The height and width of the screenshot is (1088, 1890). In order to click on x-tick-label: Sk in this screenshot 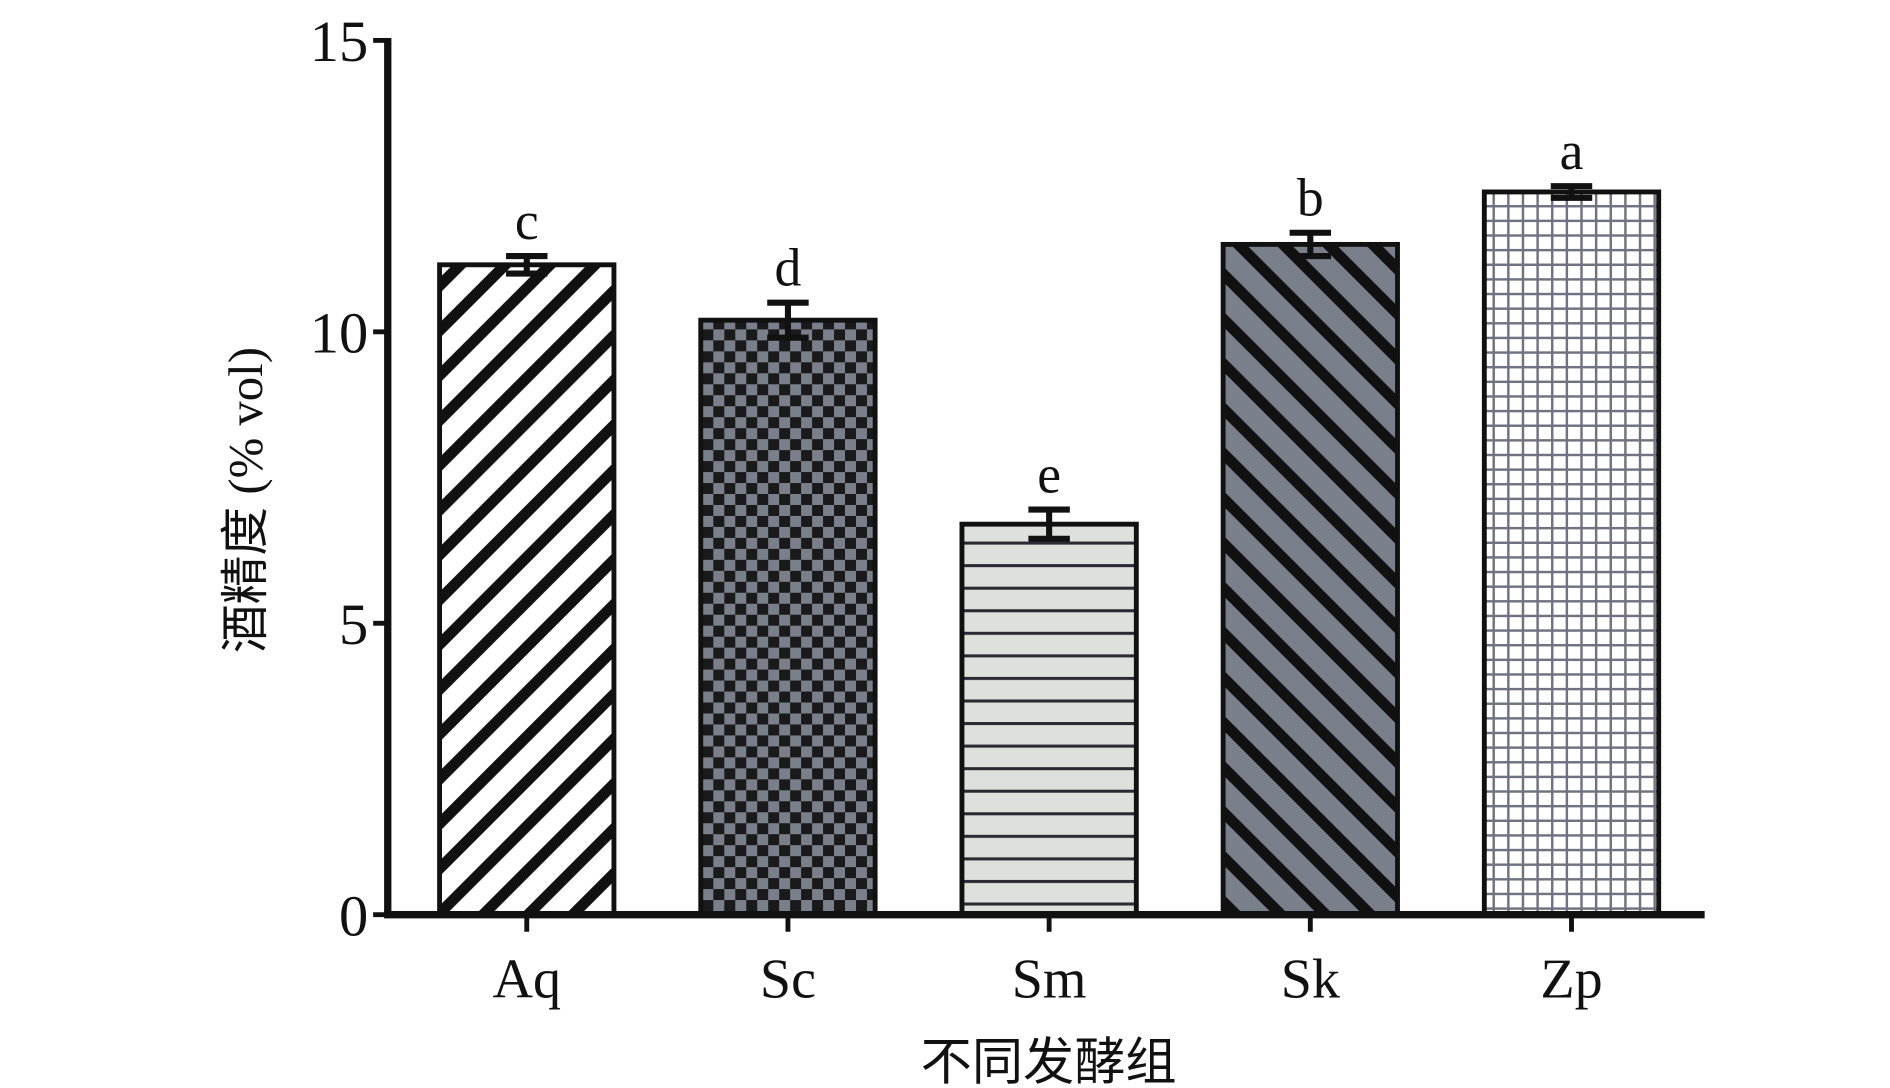, I will do `click(1311, 980)`.